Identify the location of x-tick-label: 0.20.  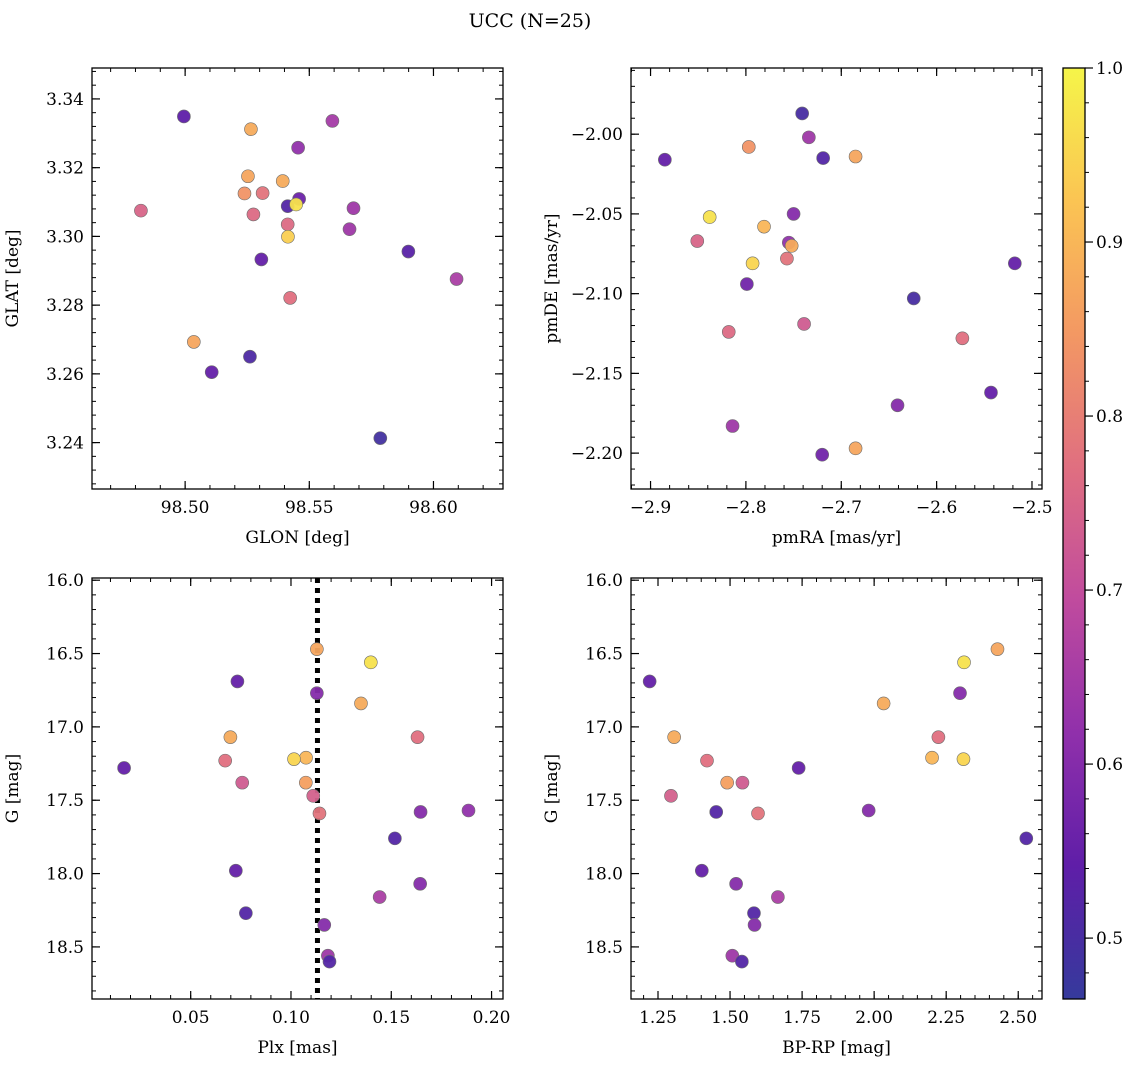
(492, 1018).